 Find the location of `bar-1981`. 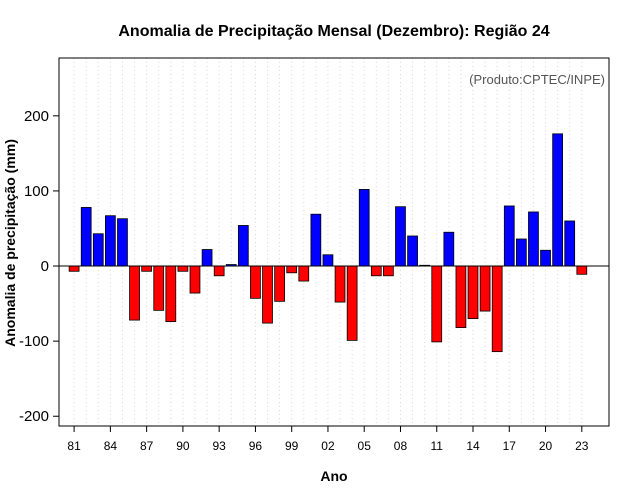

bar-1981 is located at coordinates (74, 268).